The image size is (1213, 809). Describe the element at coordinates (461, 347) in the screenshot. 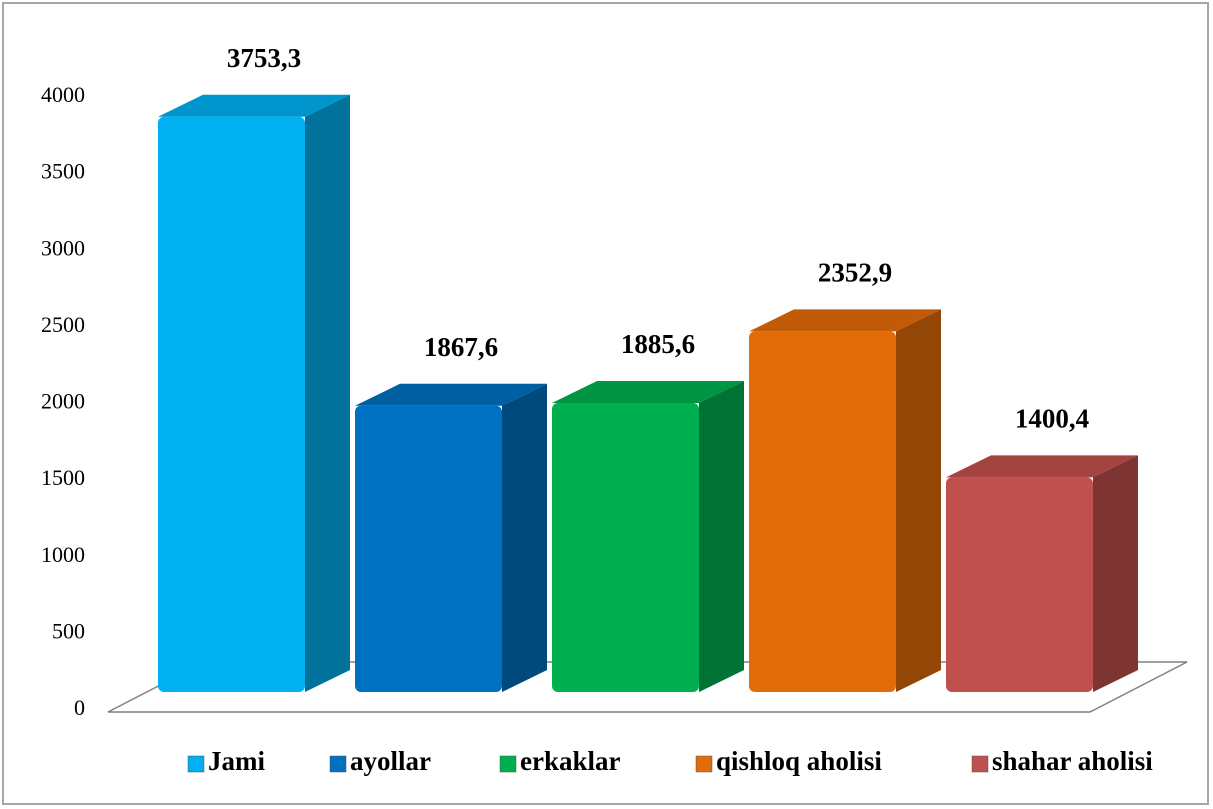

I see `value-label: 1867,6` at that location.